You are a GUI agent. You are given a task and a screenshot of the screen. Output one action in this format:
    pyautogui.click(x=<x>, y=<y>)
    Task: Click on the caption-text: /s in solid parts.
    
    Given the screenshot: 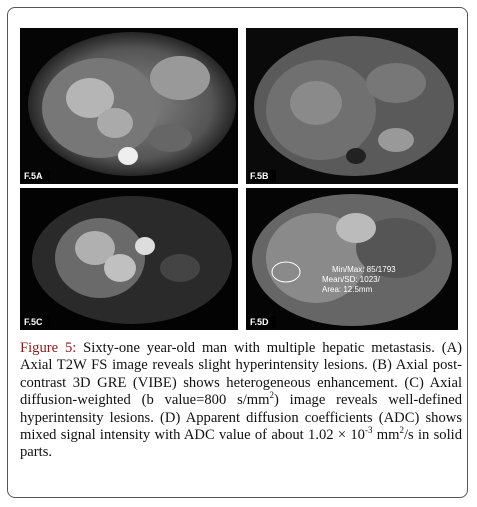 What is the action you would take?
    pyautogui.click(x=241, y=444)
    